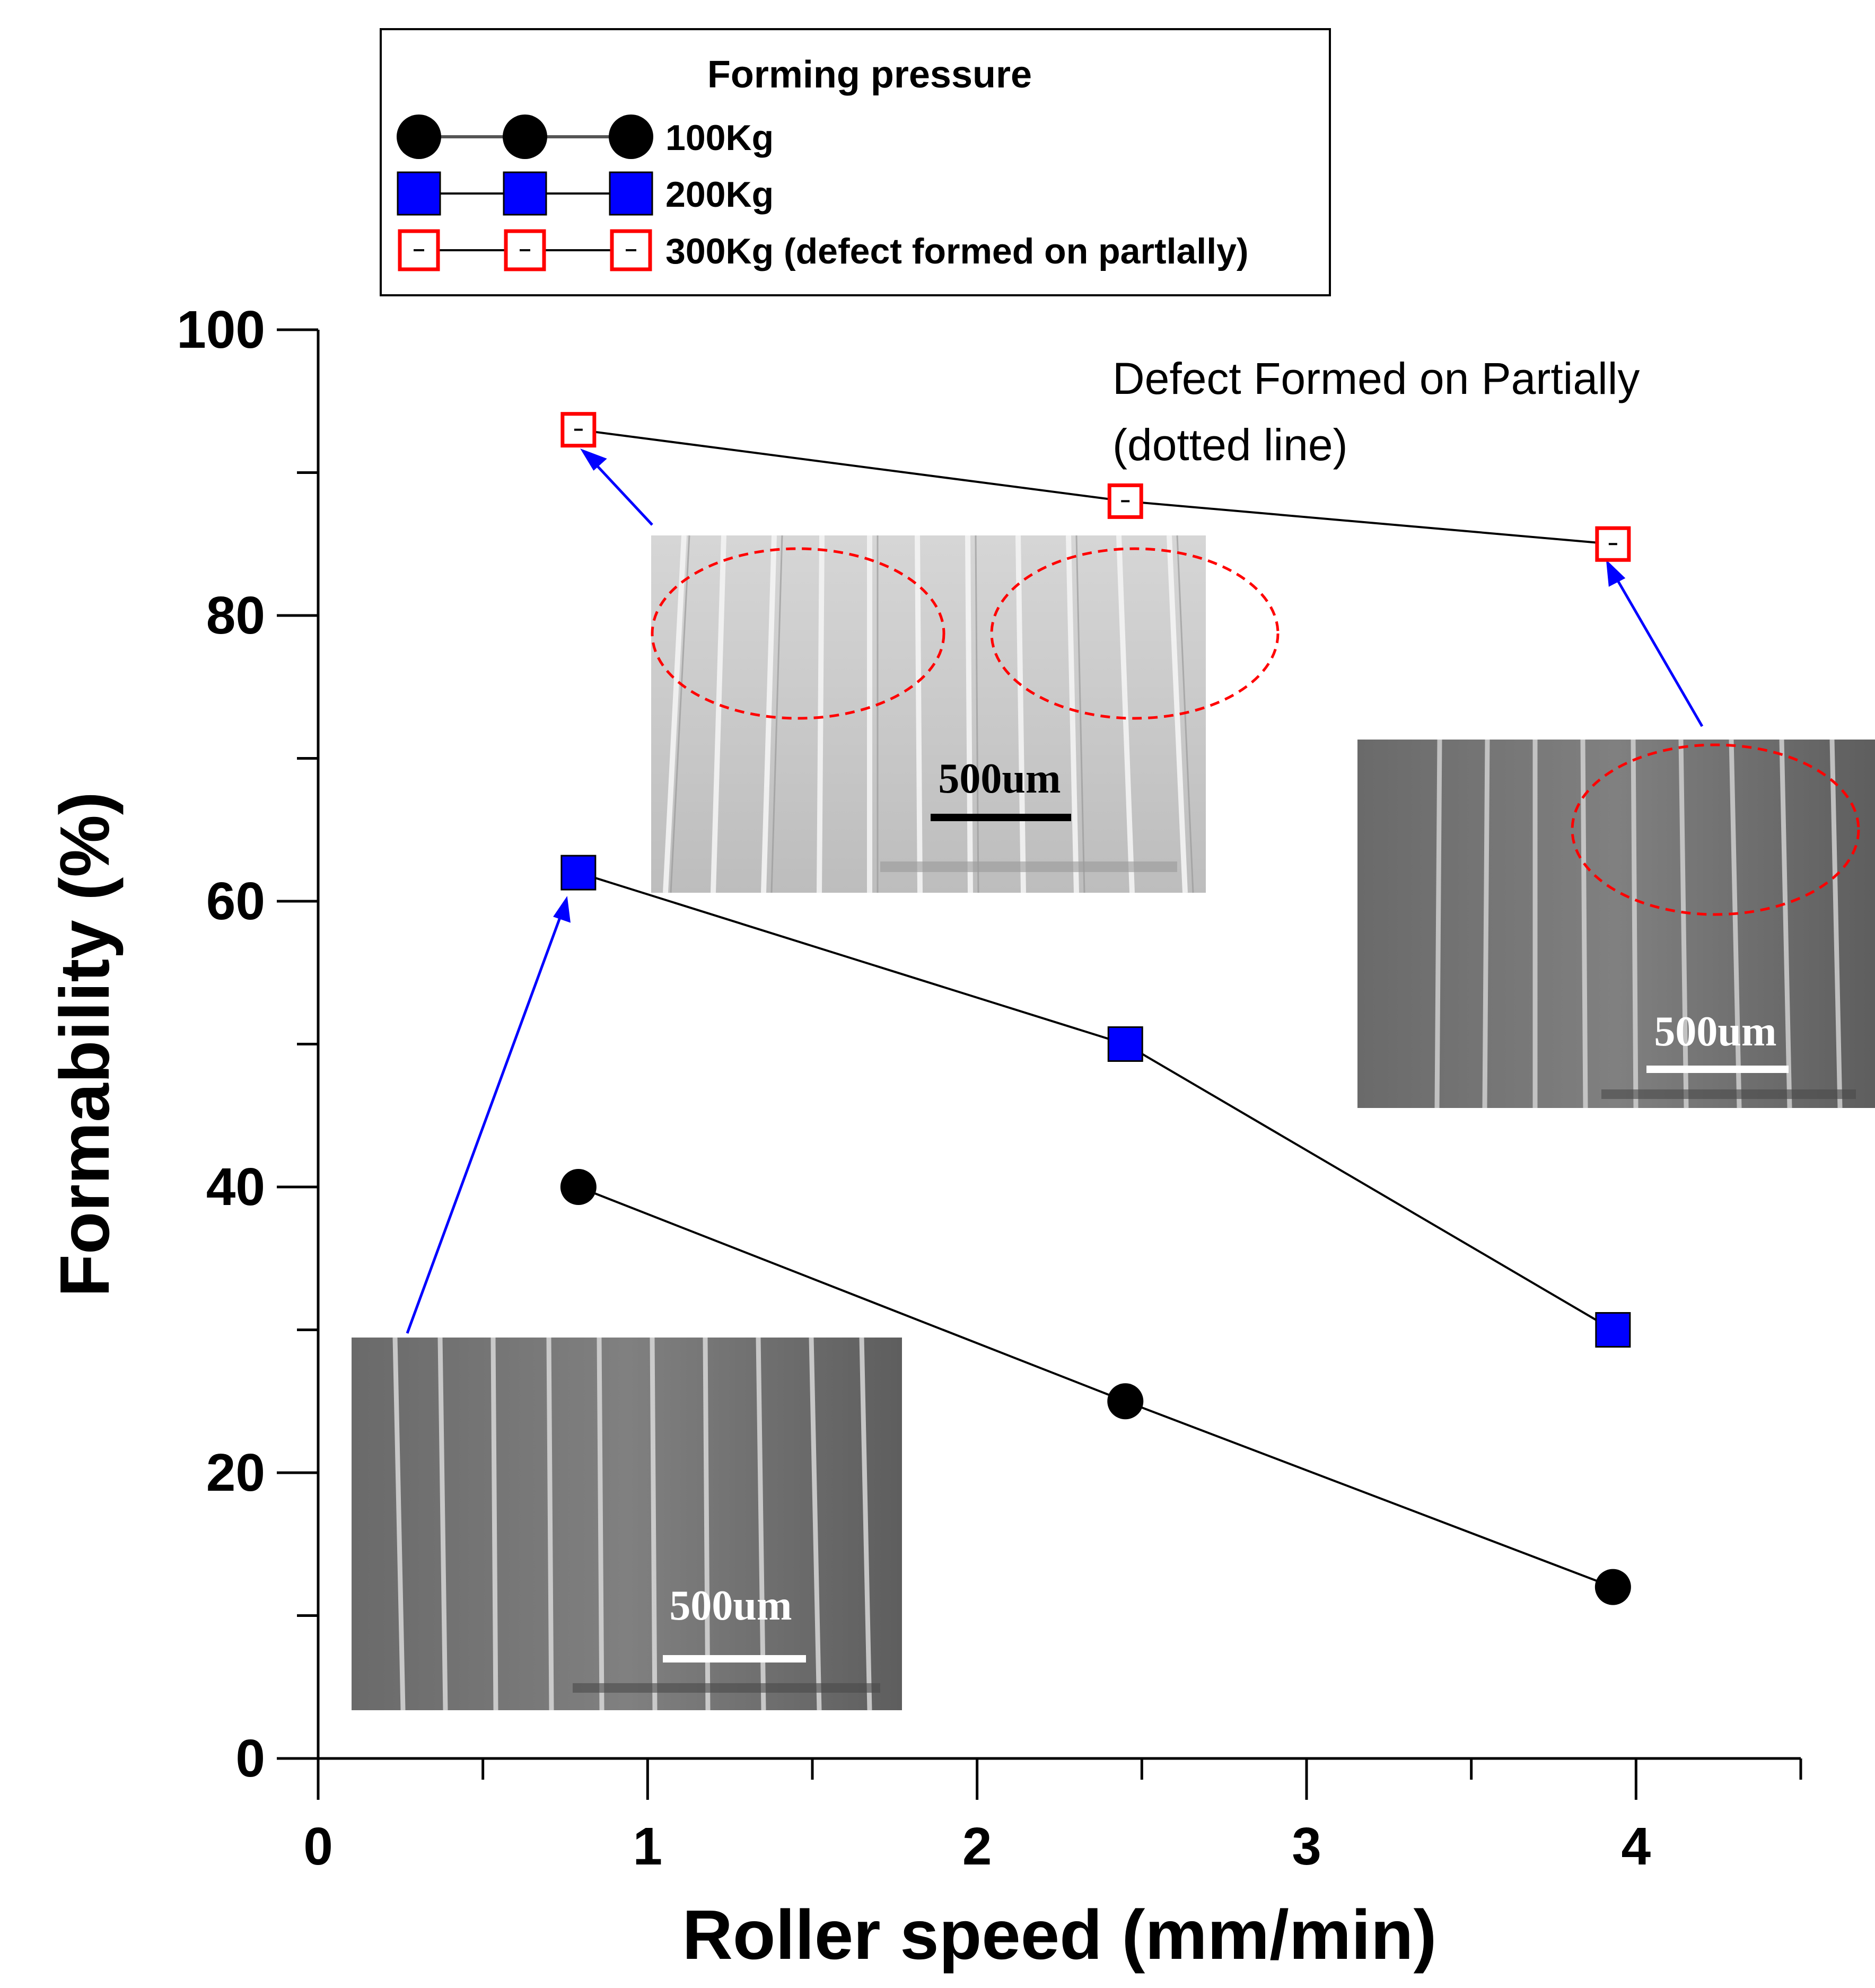 This screenshot has height=1988, width=1875. What do you see at coordinates (221, 330) in the screenshot?
I see `y-tick-label: 100` at bounding box center [221, 330].